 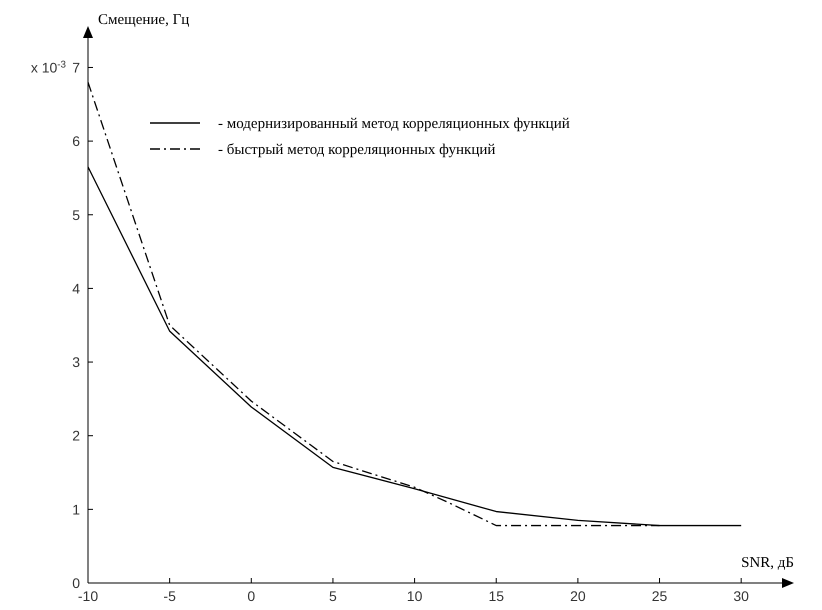 What do you see at coordinates (144, 20) in the screenshot?
I see `y-axis-title: Смещение, Гц` at bounding box center [144, 20].